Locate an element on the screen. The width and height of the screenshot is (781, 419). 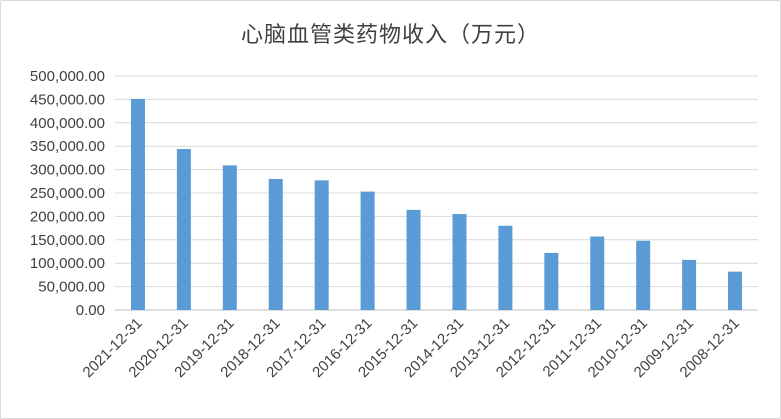
y-tick-label: 350,000.00 is located at coordinates (67, 146).